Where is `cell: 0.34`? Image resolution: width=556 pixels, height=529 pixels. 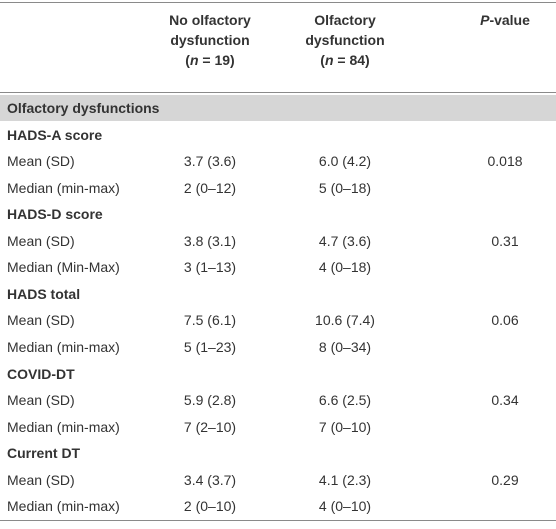
cell: 0.34 is located at coordinates (505, 400).